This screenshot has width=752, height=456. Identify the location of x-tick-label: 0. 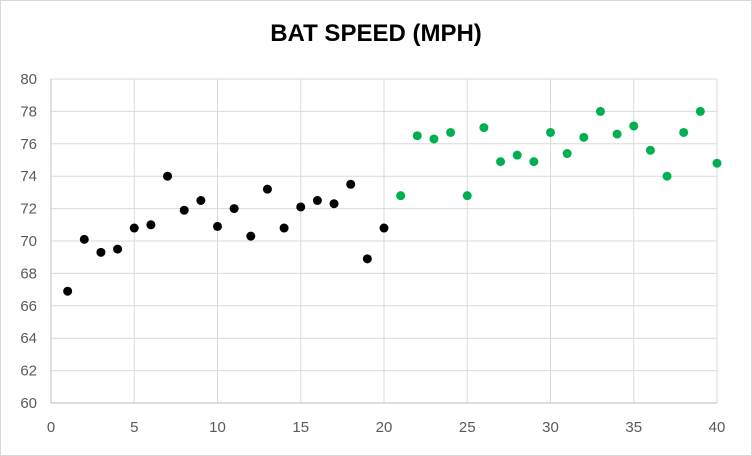
(51, 427).